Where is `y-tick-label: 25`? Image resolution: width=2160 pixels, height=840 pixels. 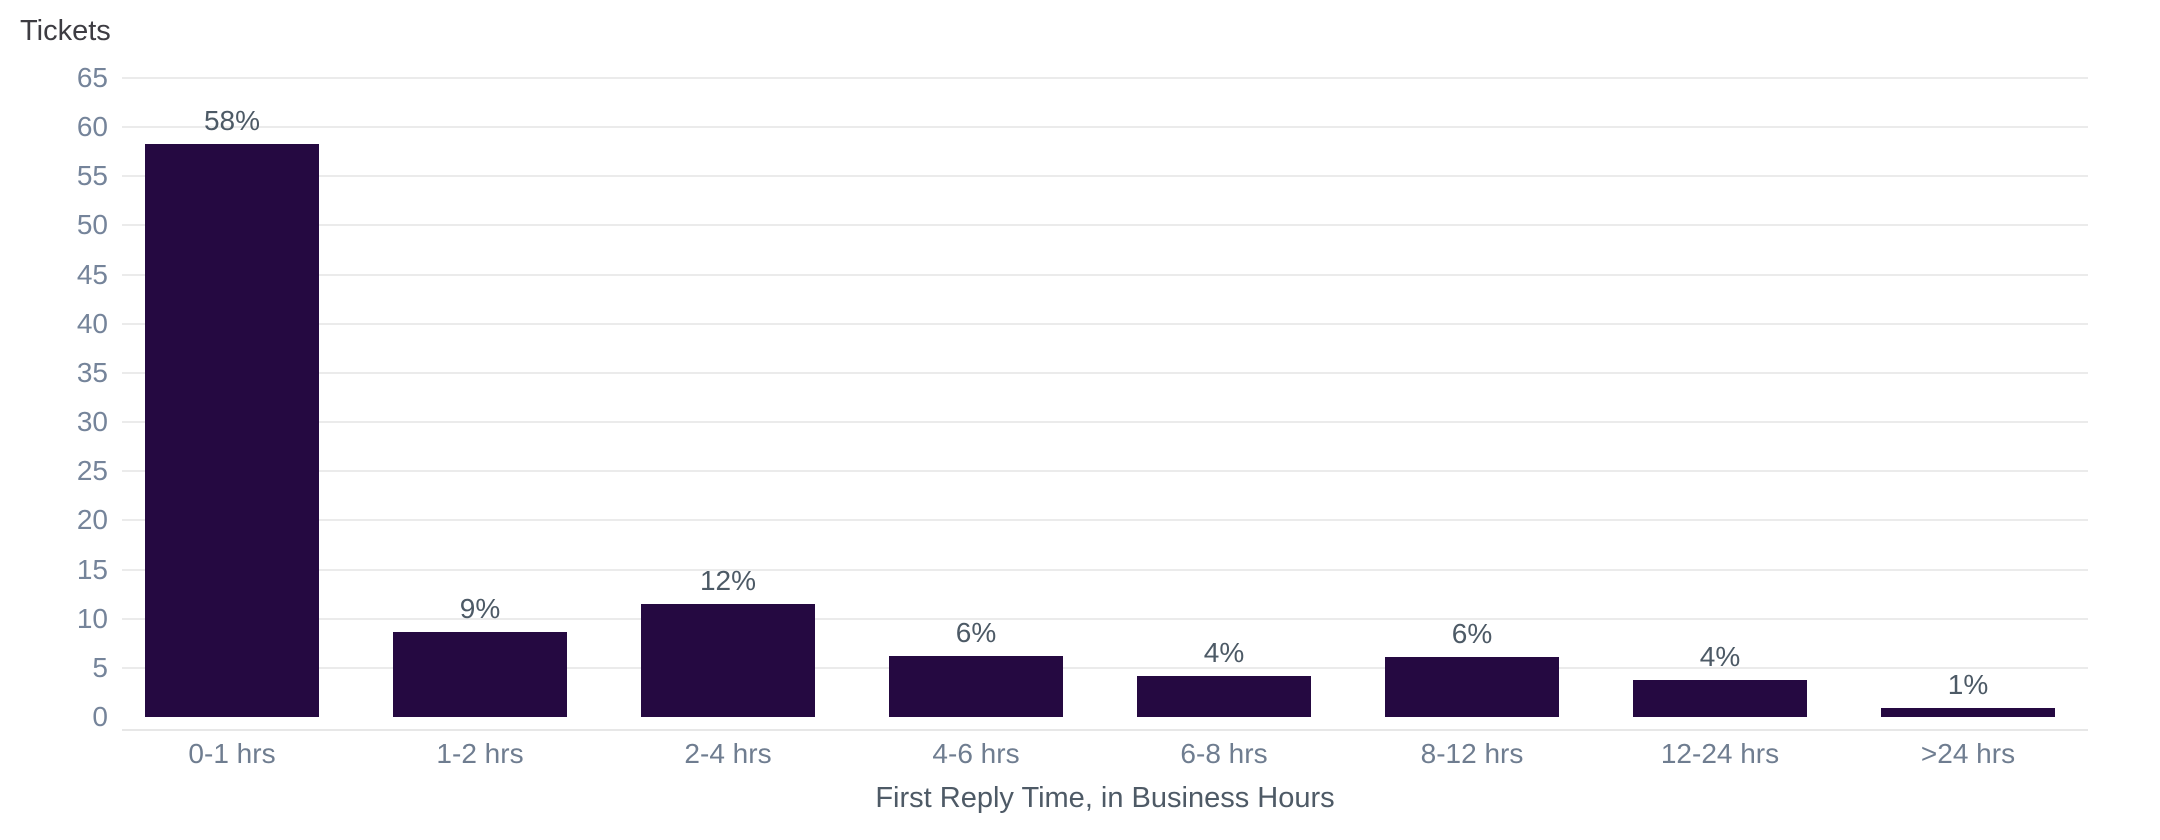 y-tick-label: 25 is located at coordinates (92, 471).